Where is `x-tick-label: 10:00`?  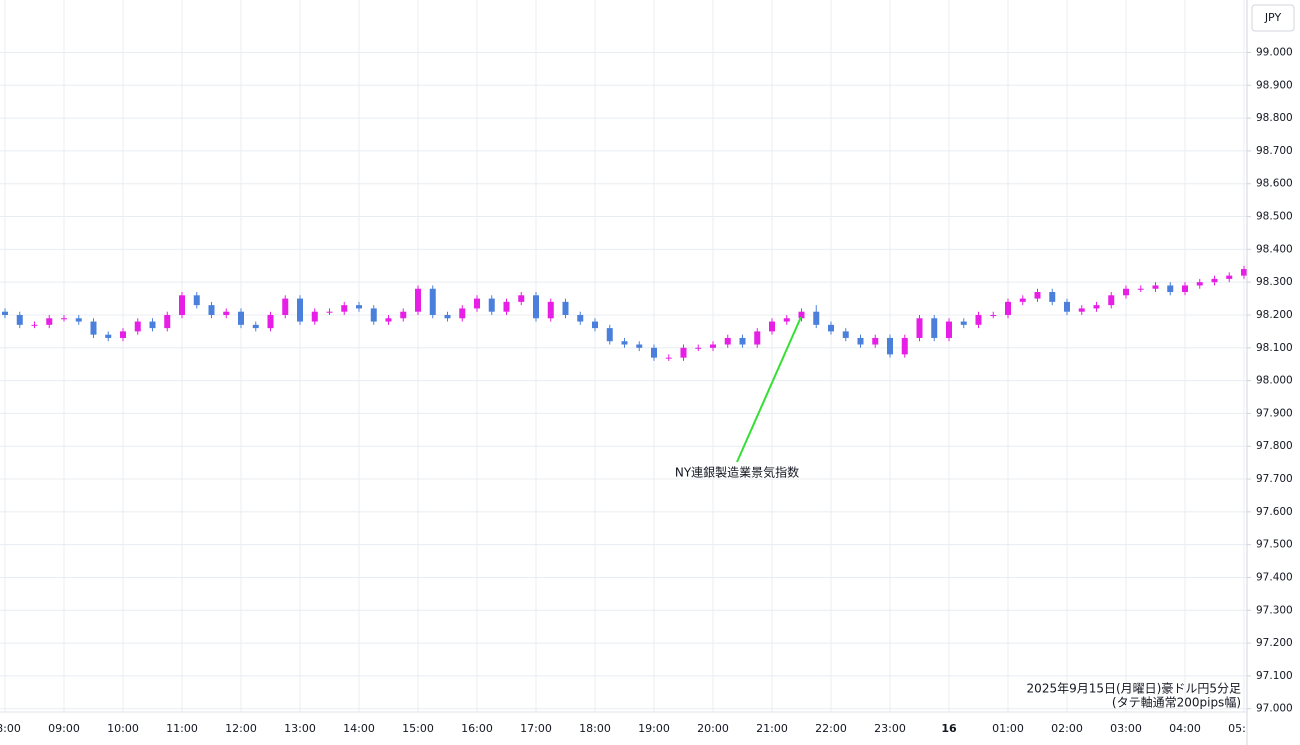 x-tick-label: 10:00 is located at coordinates (123, 728).